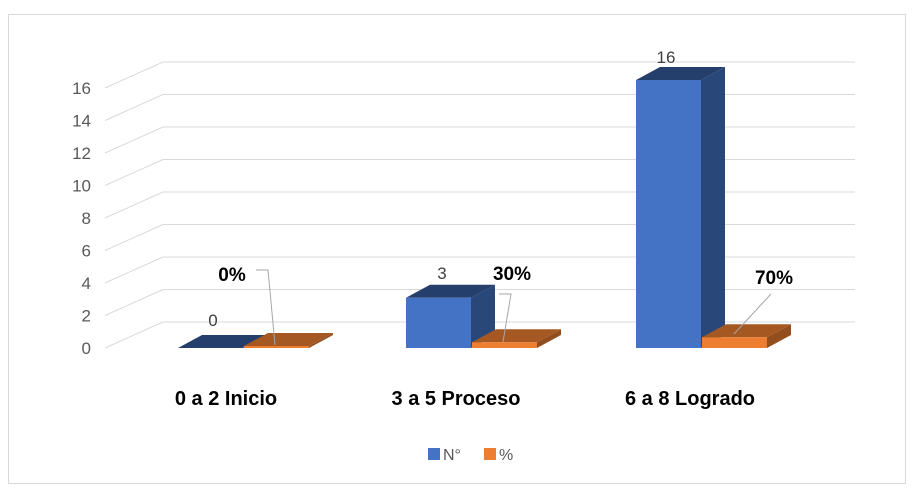 The width and height of the screenshot is (914, 489). What do you see at coordinates (86, 348) in the screenshot?
I see `y-tick-label: 0` at bounding box center [86, 348].